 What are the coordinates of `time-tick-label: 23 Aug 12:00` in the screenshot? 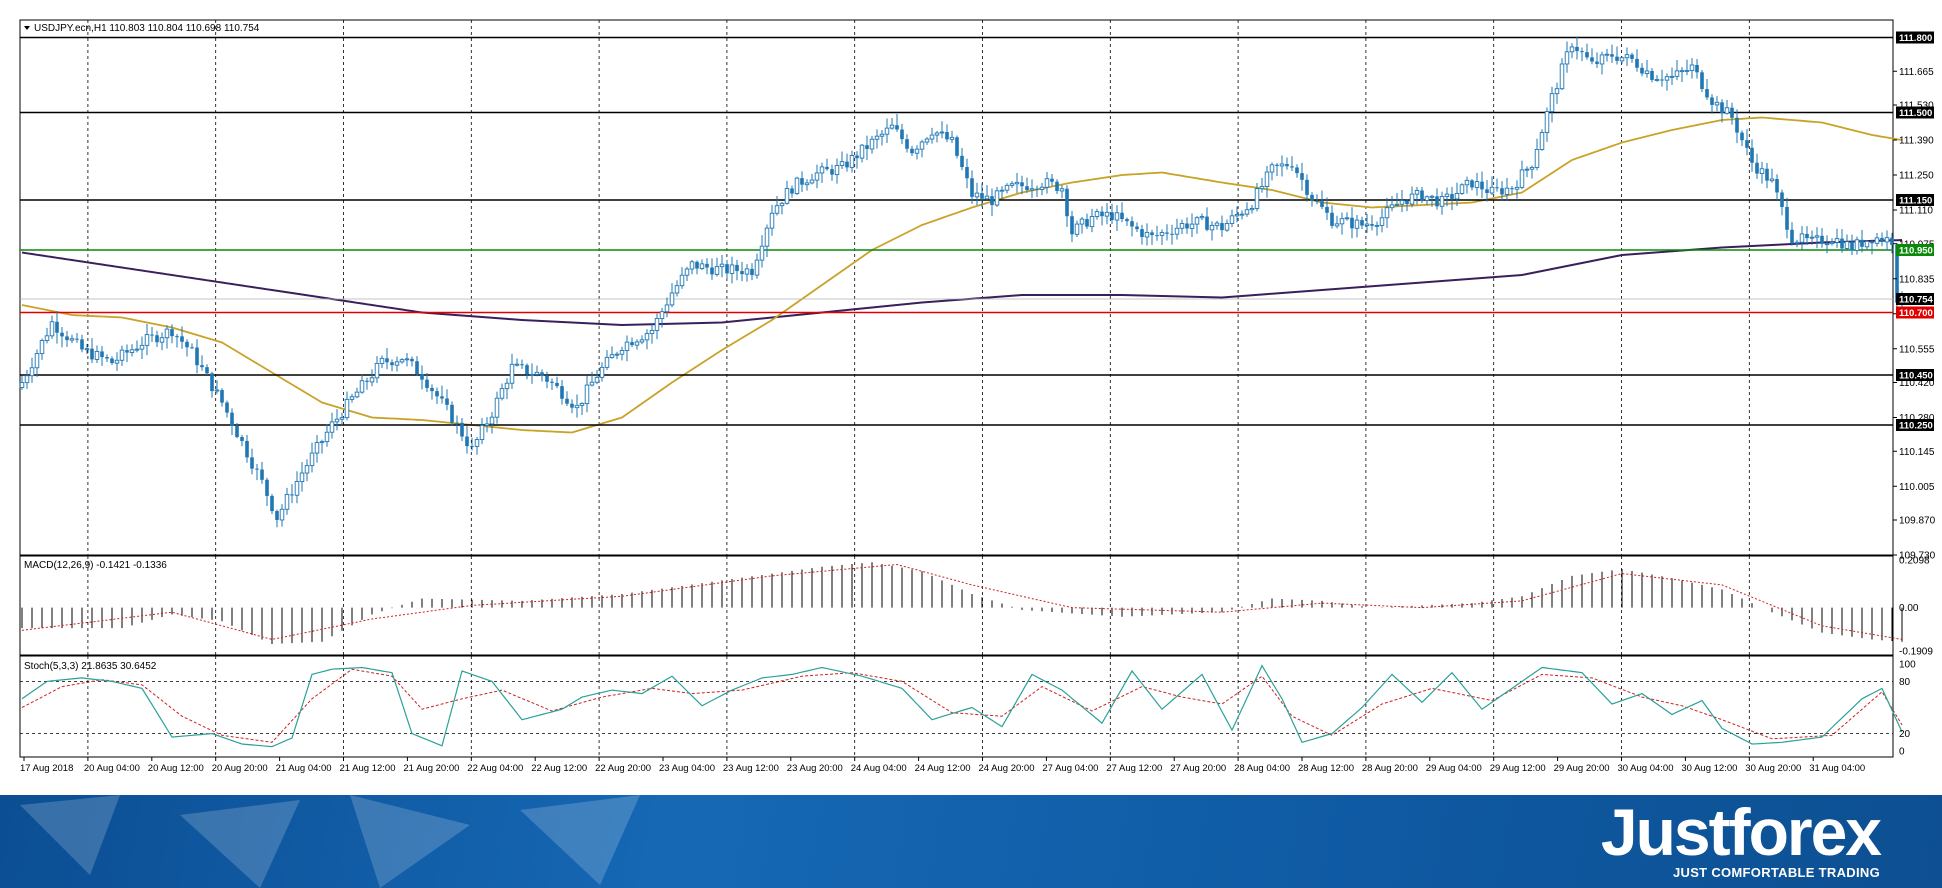 It's located at (751, 768).